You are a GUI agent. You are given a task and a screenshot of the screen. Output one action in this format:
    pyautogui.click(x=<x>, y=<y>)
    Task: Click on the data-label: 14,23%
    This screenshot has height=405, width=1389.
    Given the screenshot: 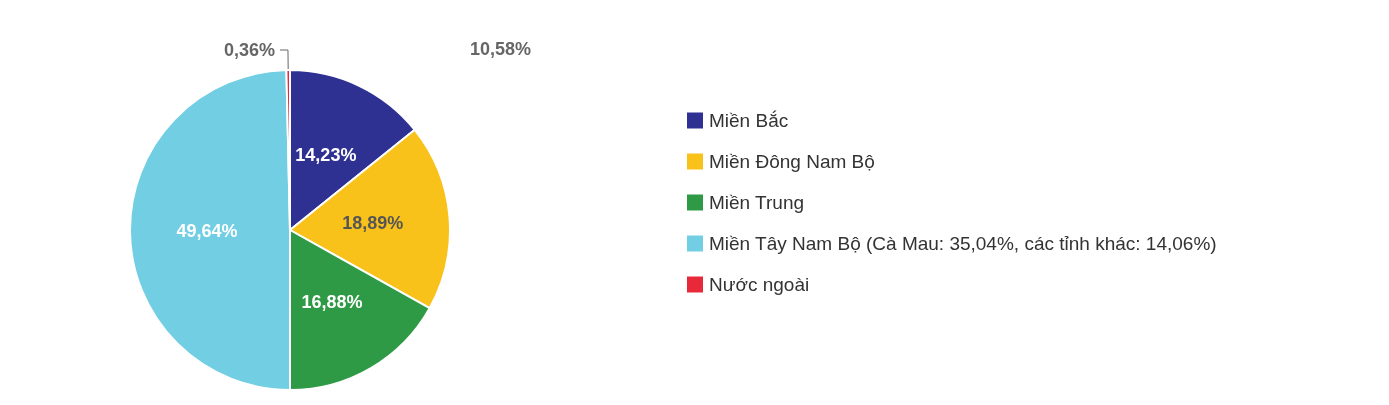 What is the action you would take?
    pyautogui.click(x=326, y=155)
    